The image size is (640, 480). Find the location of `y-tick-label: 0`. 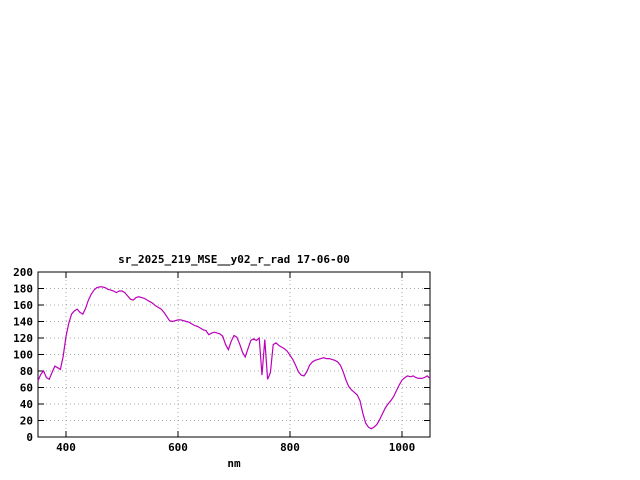

y-tick-label: 0 is located at coordinates (29, 437).